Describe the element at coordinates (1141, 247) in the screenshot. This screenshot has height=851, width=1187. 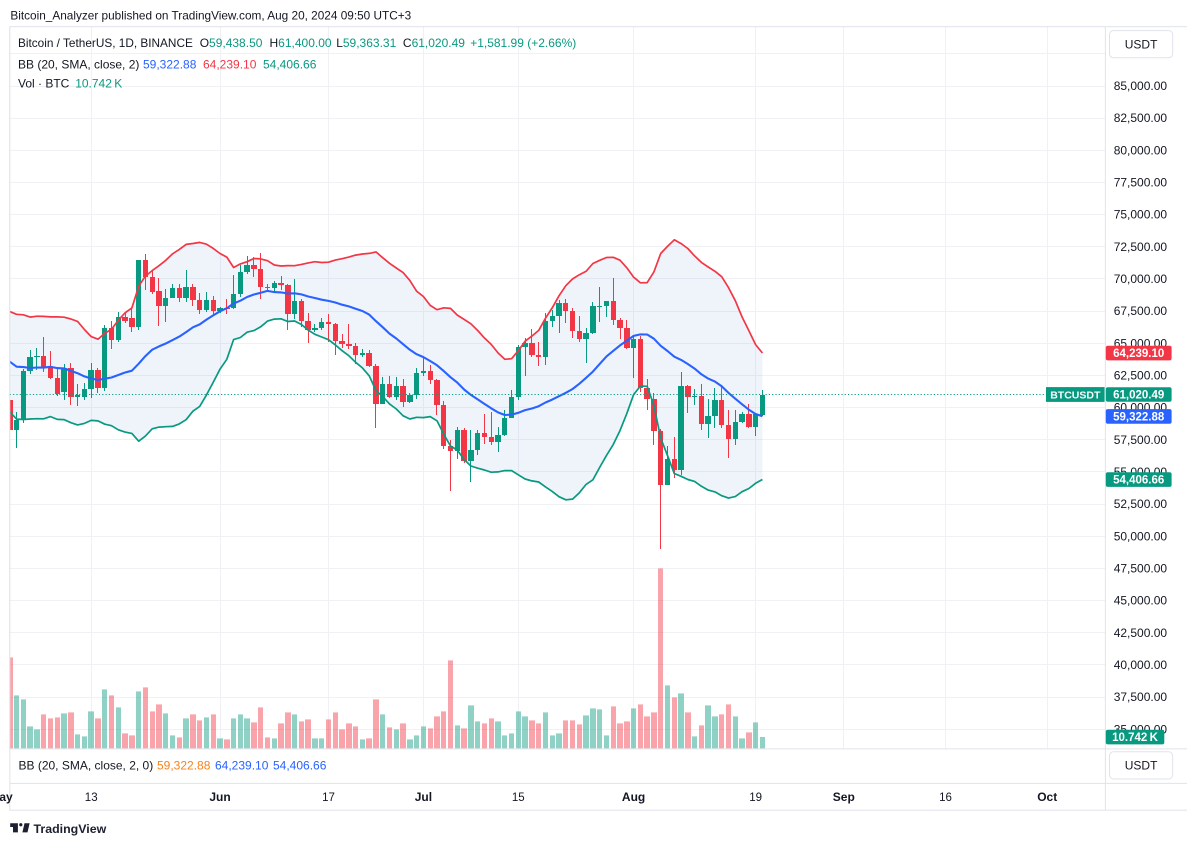
I see `svg-text: 72,500.00` at that location.